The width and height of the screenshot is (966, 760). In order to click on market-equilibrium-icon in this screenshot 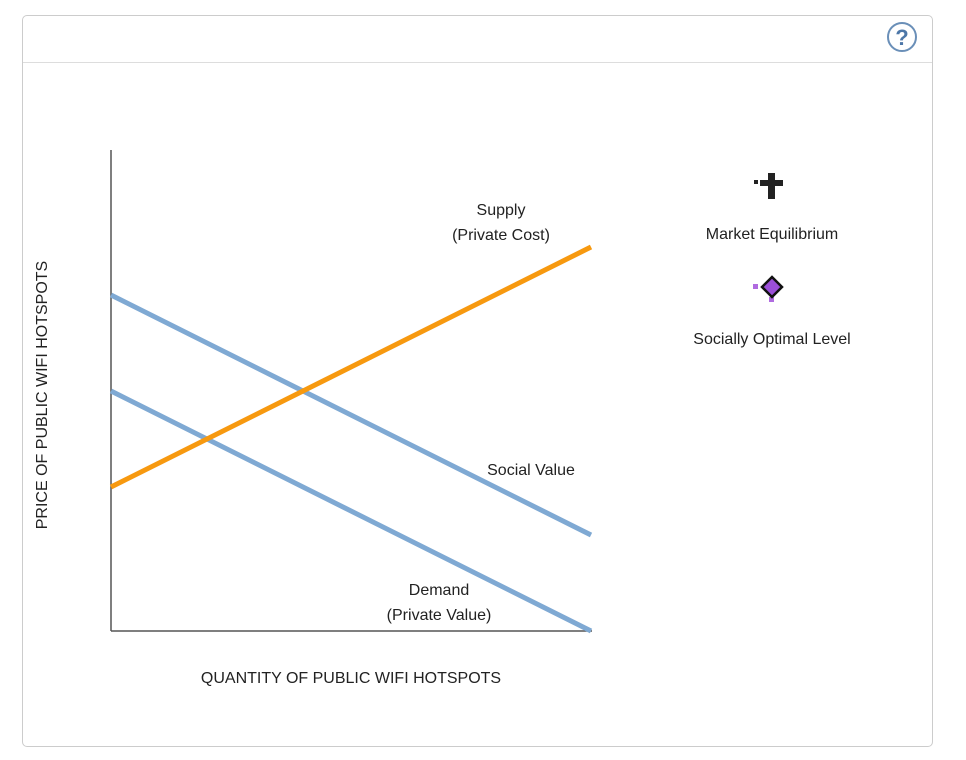, I will do `click(768, 186)`.